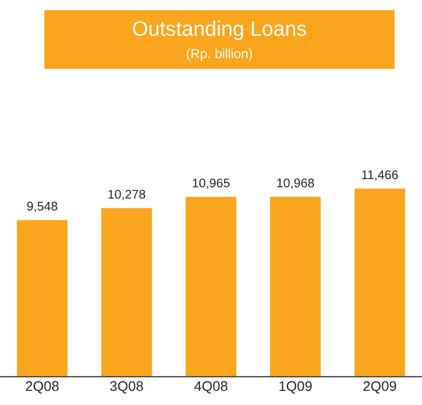 The height and width of the screenshot is (405, 422). Describe the element at coordinates (380, 175) in the screenshot. I see `data-label: 11,466` at that location.